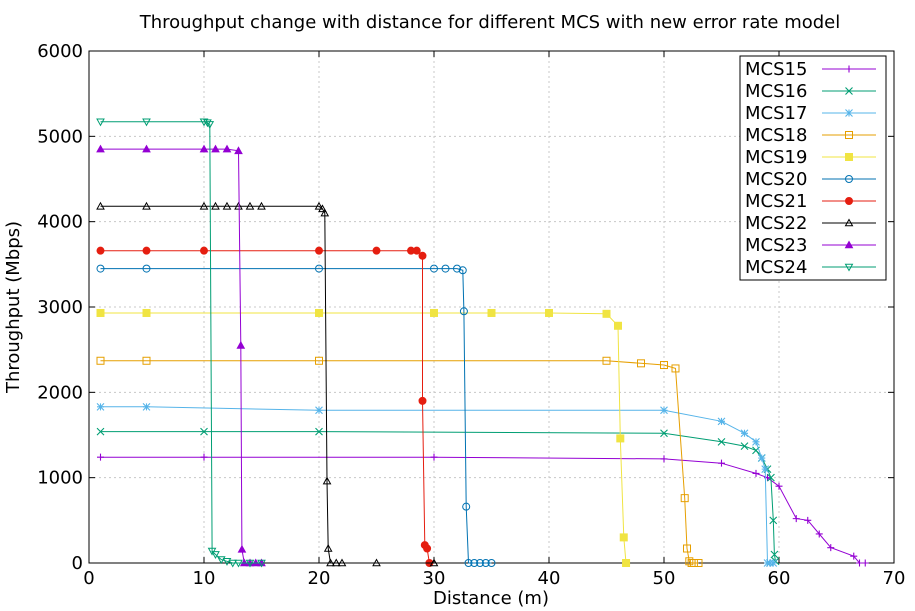 The height and width of the screenshot is (611, 915). Describe the element at coordinates (664, 578) in the screenshot. I see `x-tick-label: 50` at that location.